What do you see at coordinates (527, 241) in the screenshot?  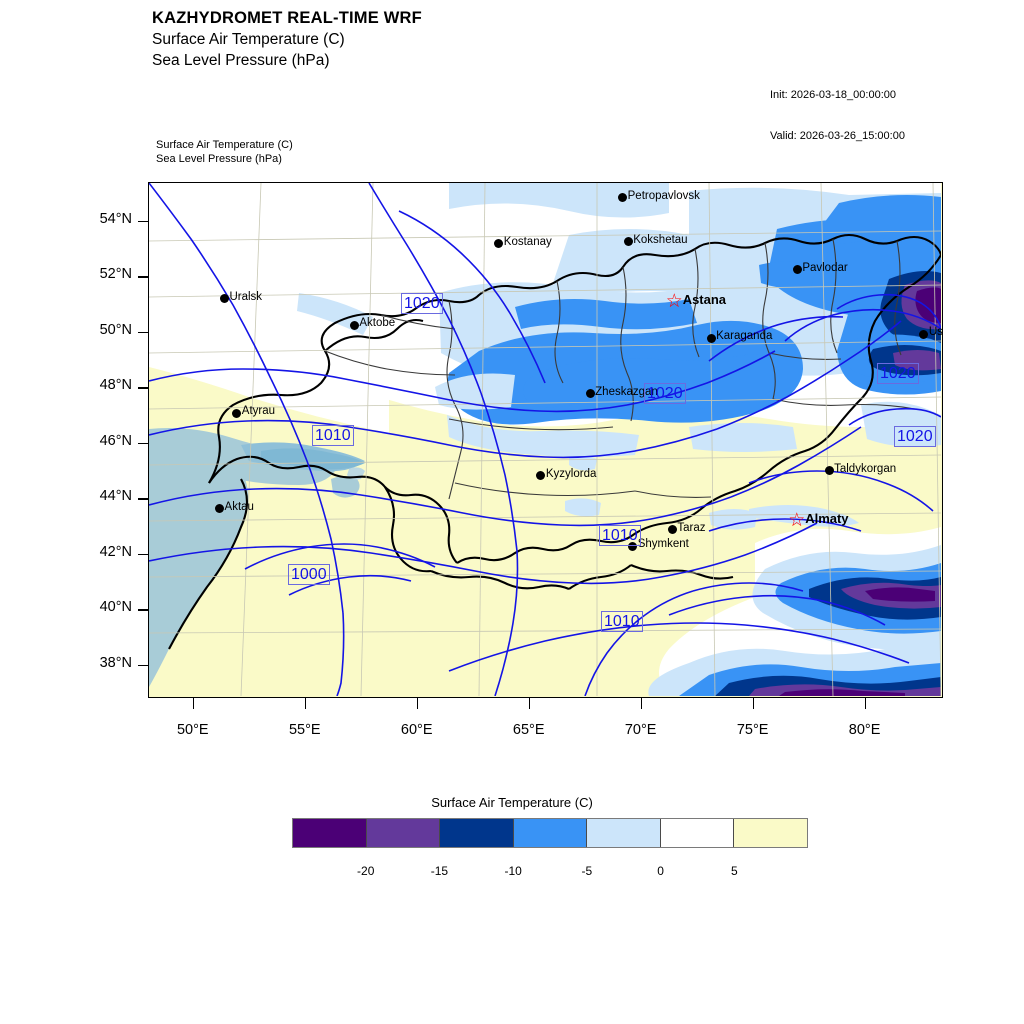 I see `city-label: Kostanay` at bounding box center [527, 241].